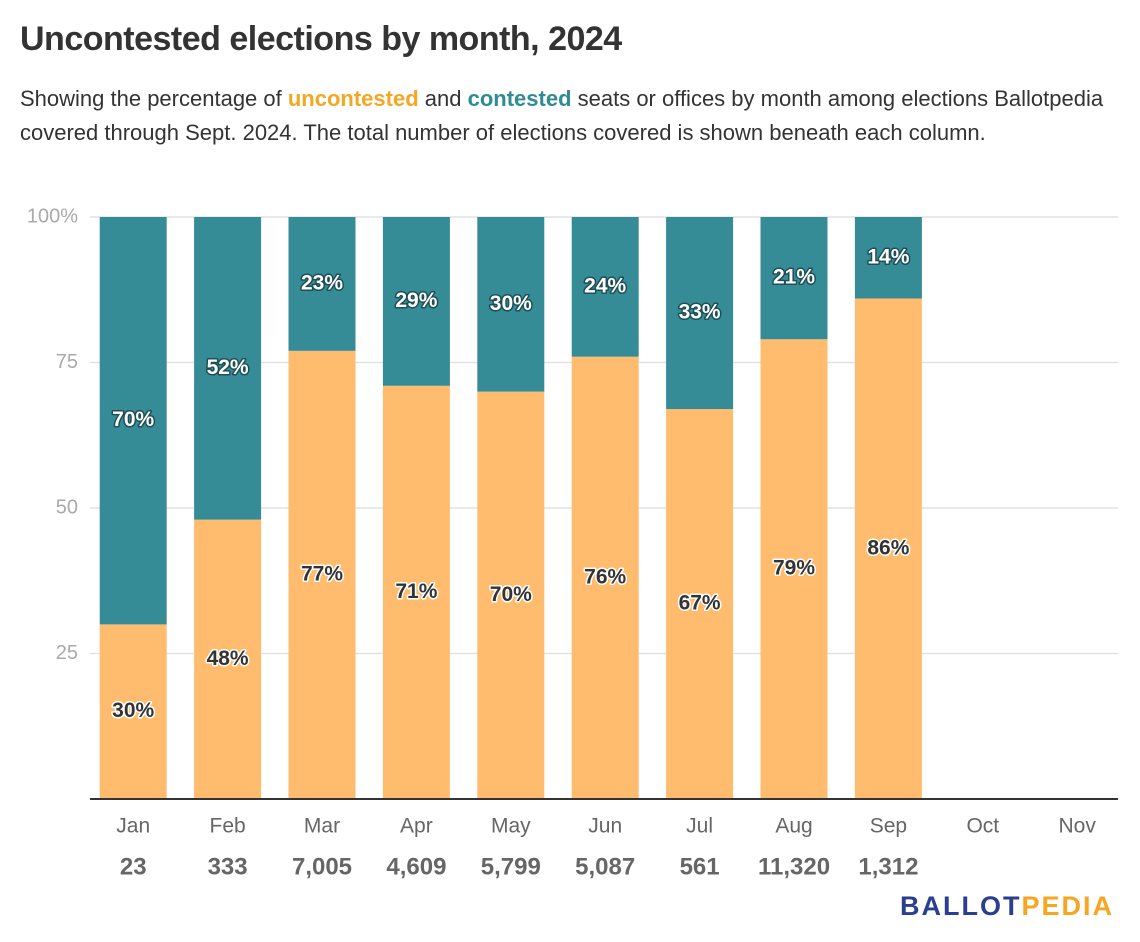 The width and height of the screenshot is (1140, 942). I want to click on data-label: 21%, so click(794, 277).